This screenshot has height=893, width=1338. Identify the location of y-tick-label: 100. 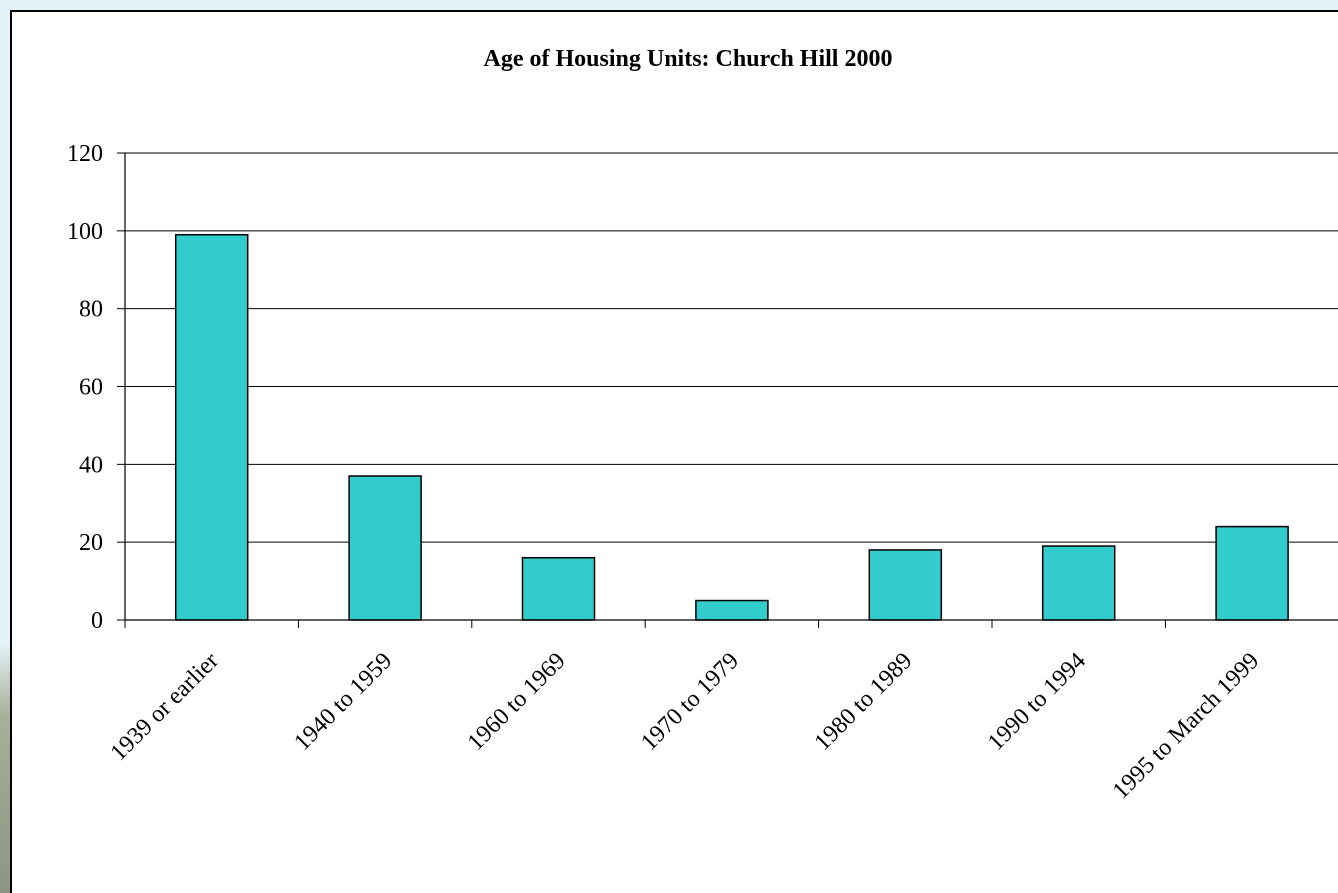
(85, 232).